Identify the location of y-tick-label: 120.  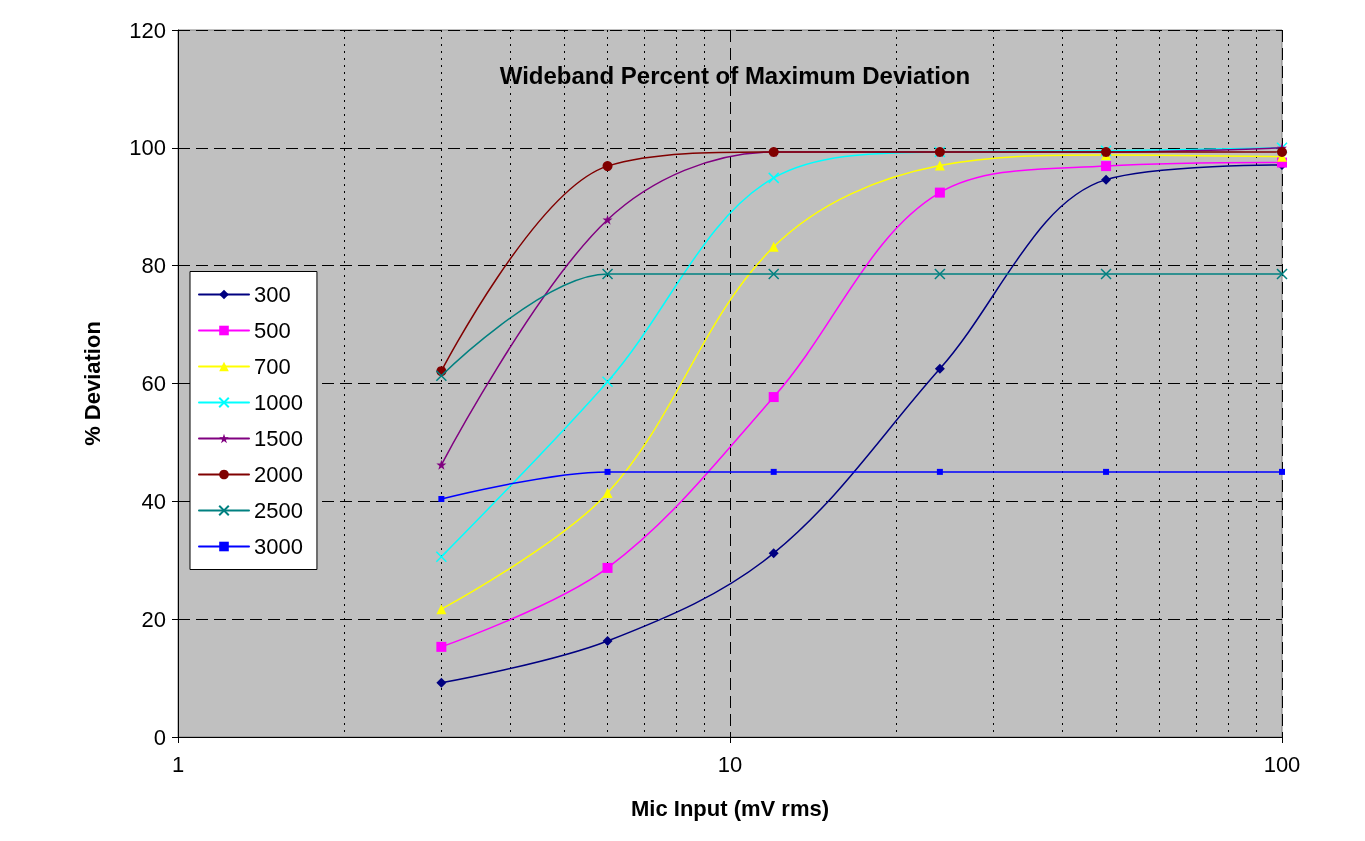
(147, 30).